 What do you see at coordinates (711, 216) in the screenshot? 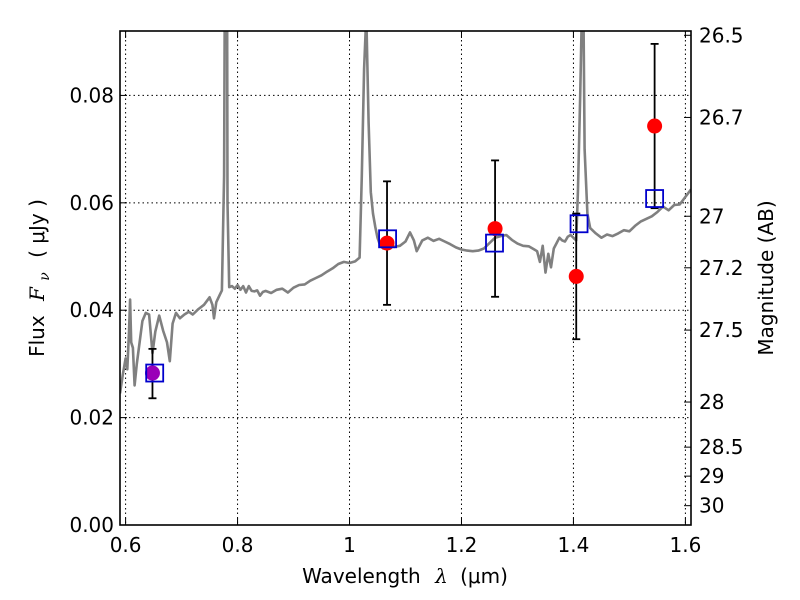
I see `mag-tick-label: 27` at bounding box center [711, 216].